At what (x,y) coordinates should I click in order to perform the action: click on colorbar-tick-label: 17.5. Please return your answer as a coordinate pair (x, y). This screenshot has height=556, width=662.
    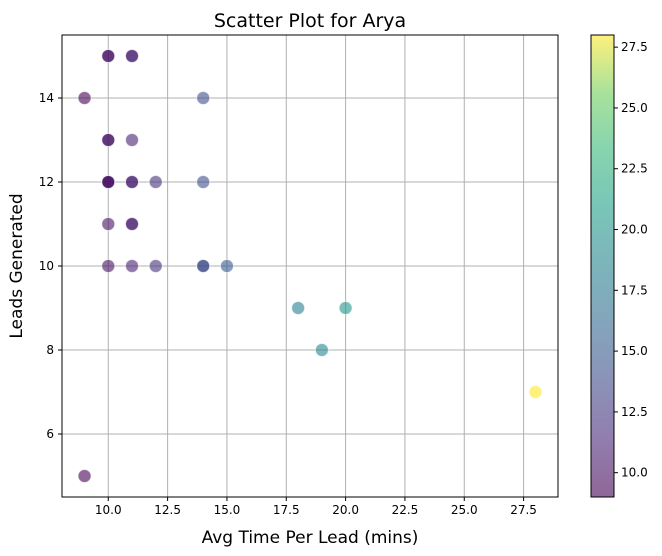
    Looking at the image, I should click on (634, 290).